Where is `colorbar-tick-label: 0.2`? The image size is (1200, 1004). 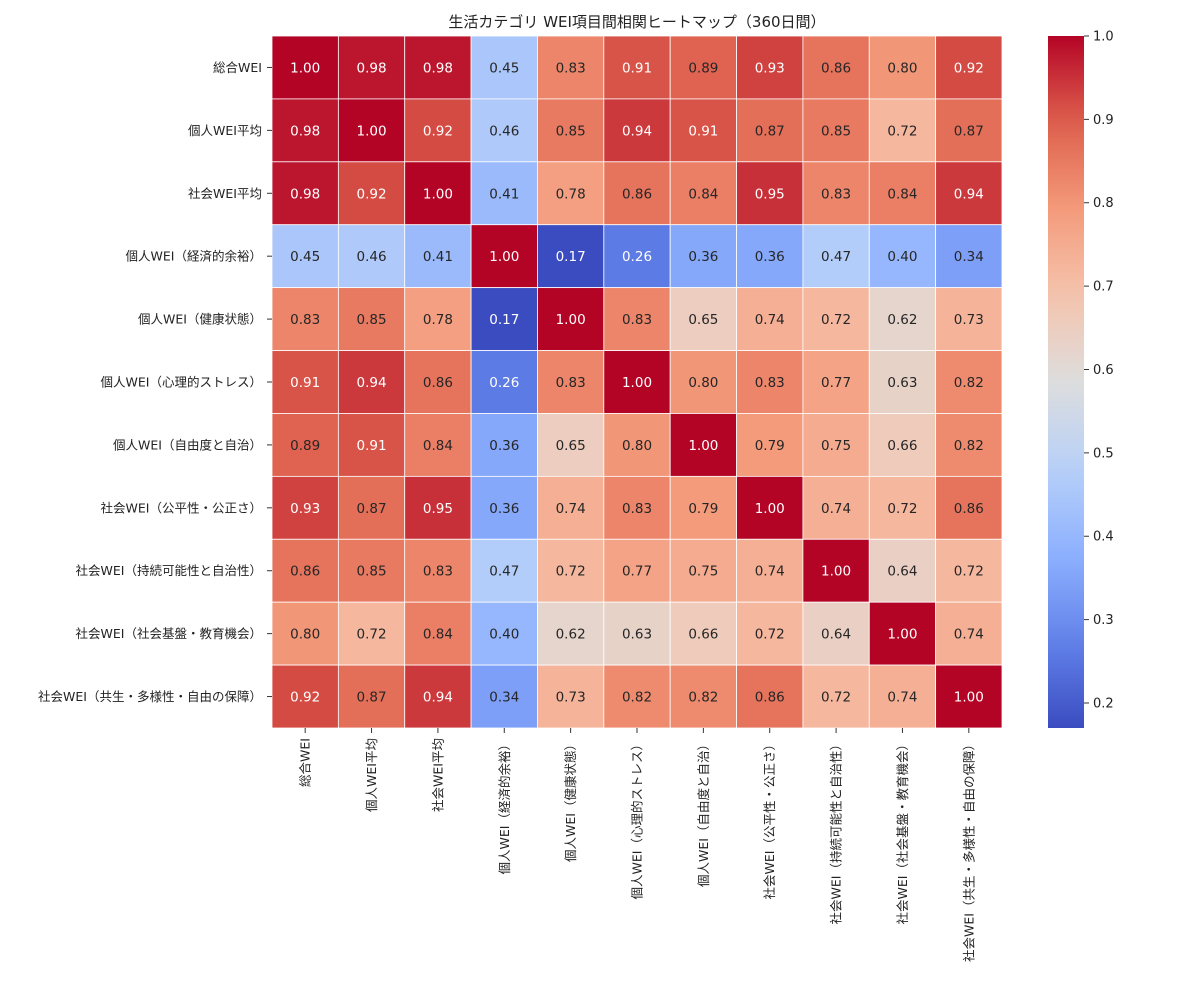
colorbar-tick-label: 0.2 is located at coordinates (1103, 703).